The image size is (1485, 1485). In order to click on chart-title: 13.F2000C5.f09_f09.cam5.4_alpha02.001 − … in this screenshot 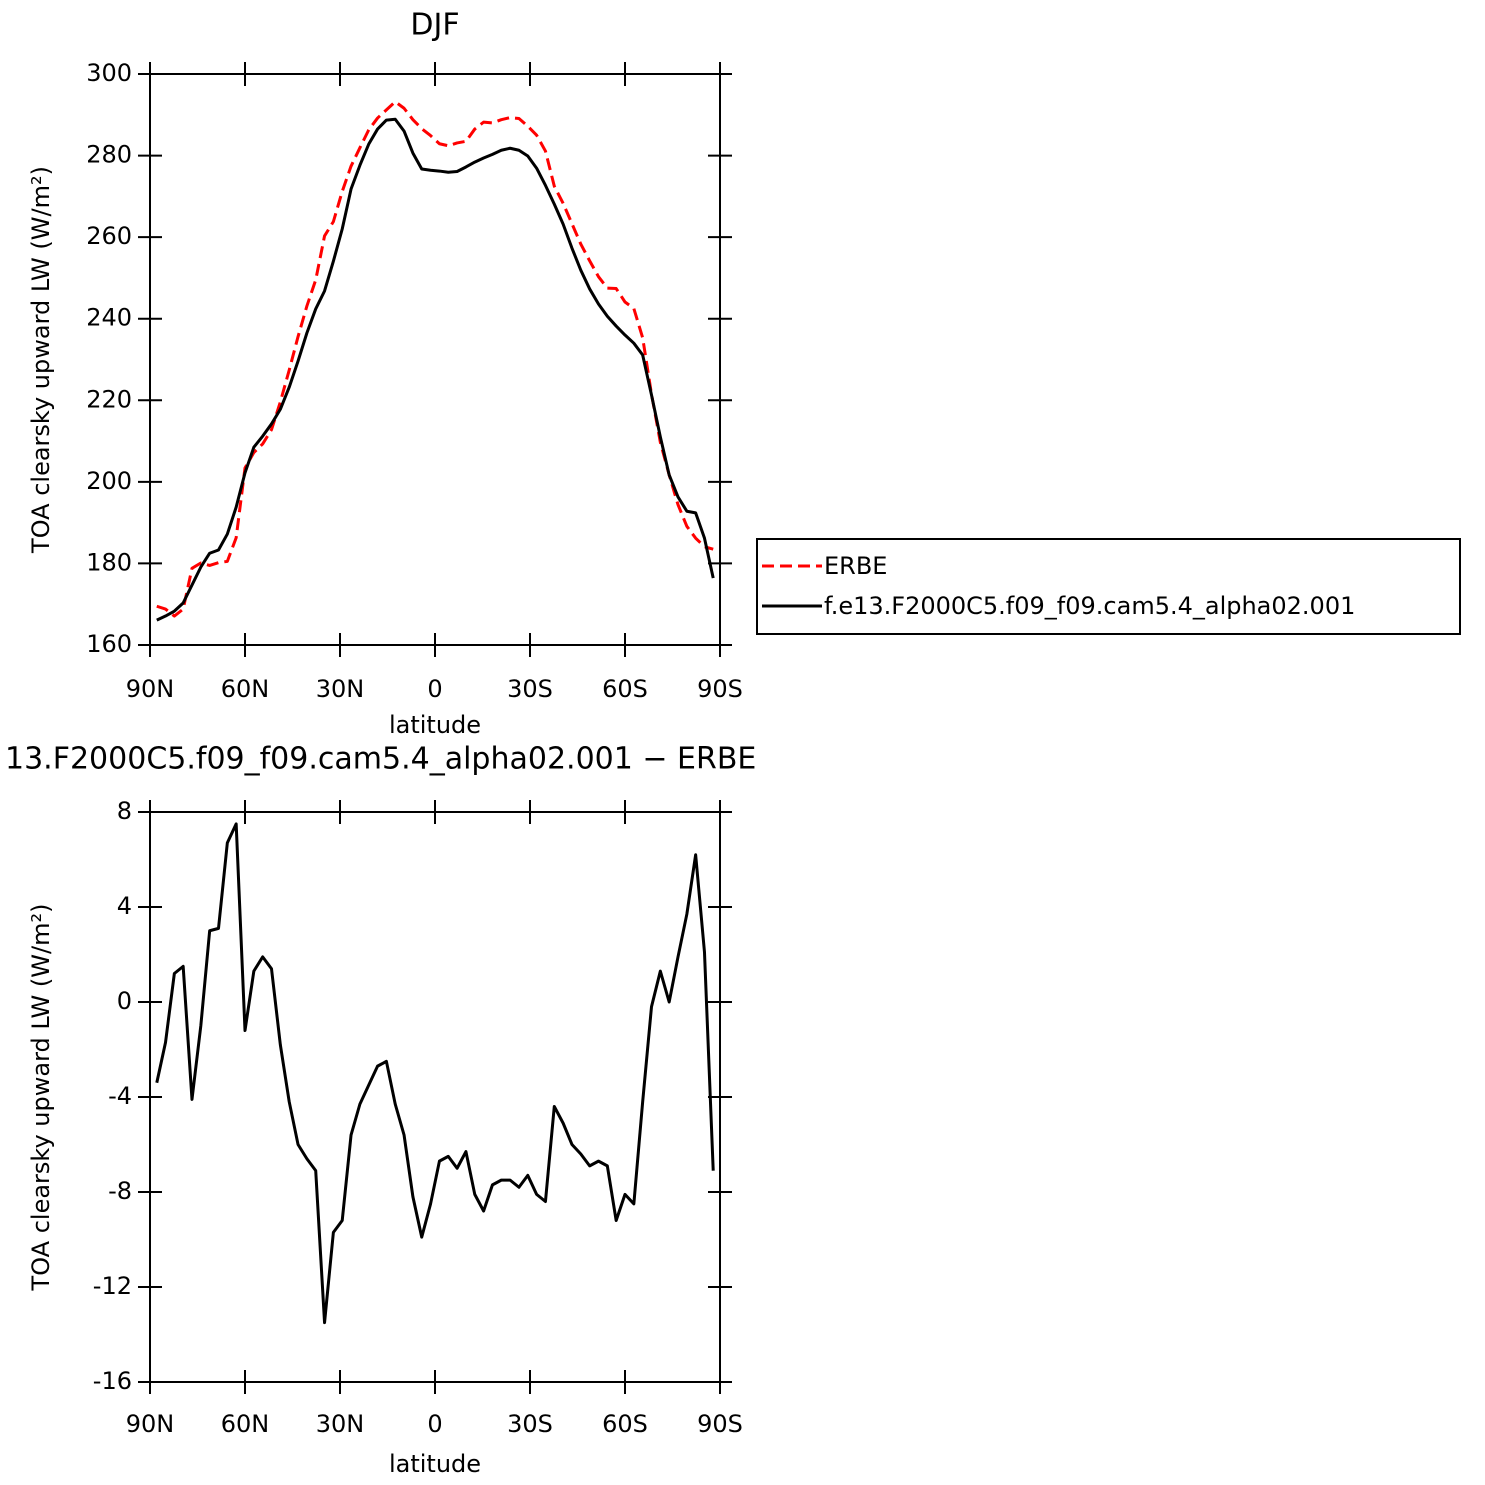, I will do `click(380, 759)`.